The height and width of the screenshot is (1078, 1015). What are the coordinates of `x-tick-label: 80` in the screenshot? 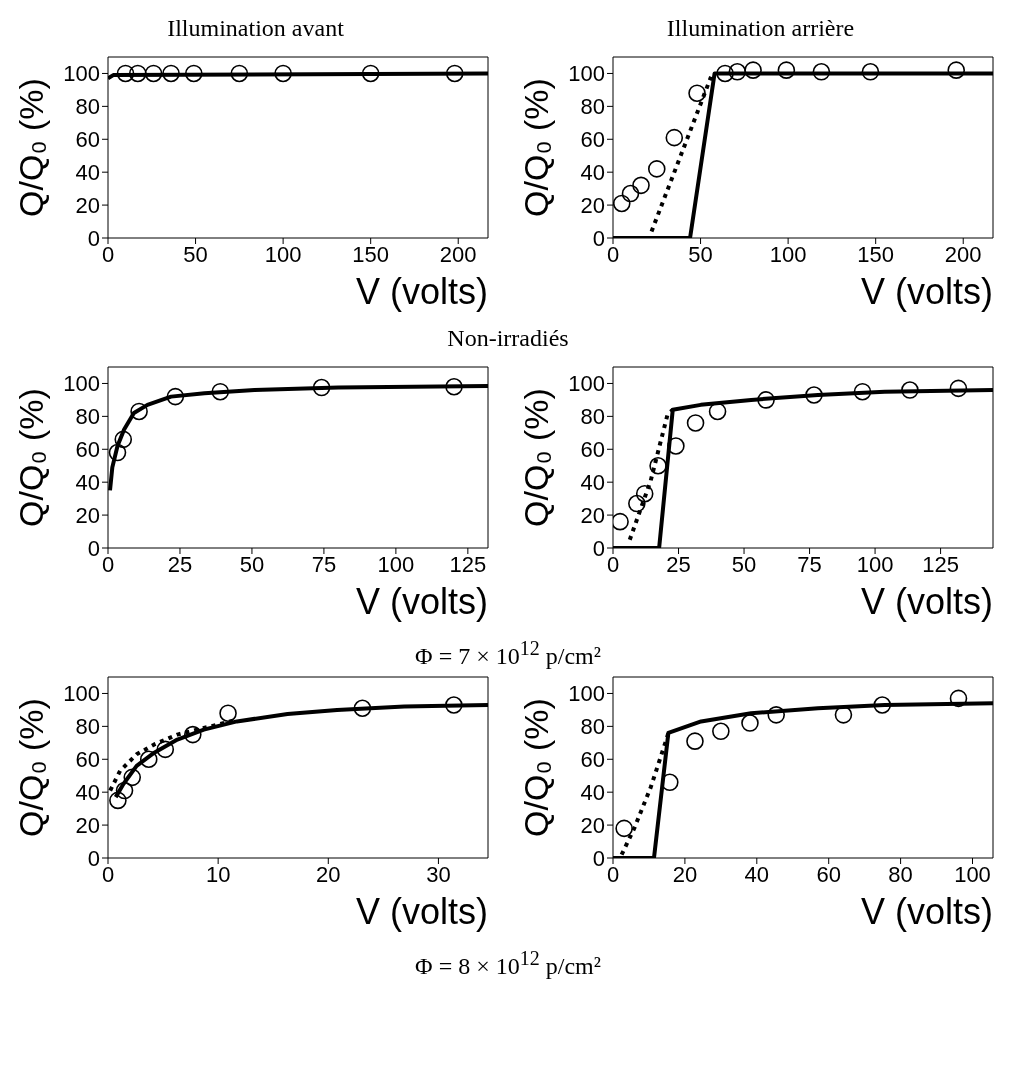 It's located at (900, 874).